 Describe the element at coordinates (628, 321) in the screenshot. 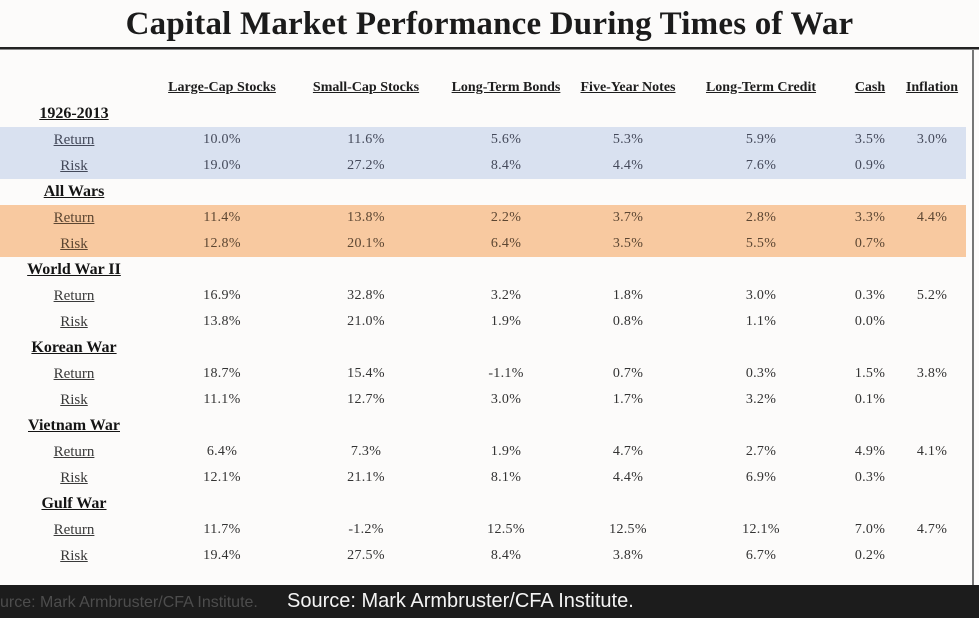

I see `value-cell: 0.8%` at that location.